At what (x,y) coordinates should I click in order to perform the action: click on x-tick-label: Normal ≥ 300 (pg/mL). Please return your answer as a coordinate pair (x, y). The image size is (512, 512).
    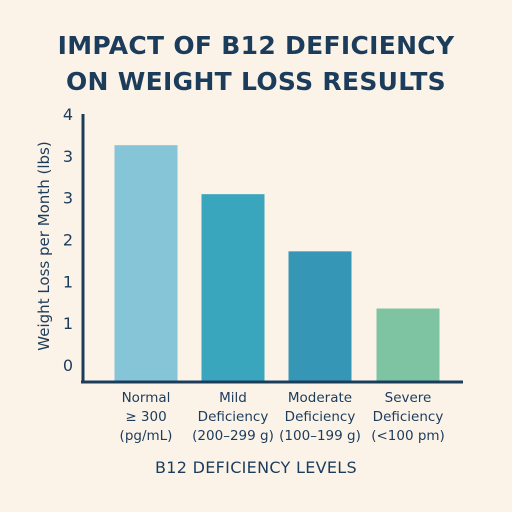
    Looking at the image, I should click on (146, 417).